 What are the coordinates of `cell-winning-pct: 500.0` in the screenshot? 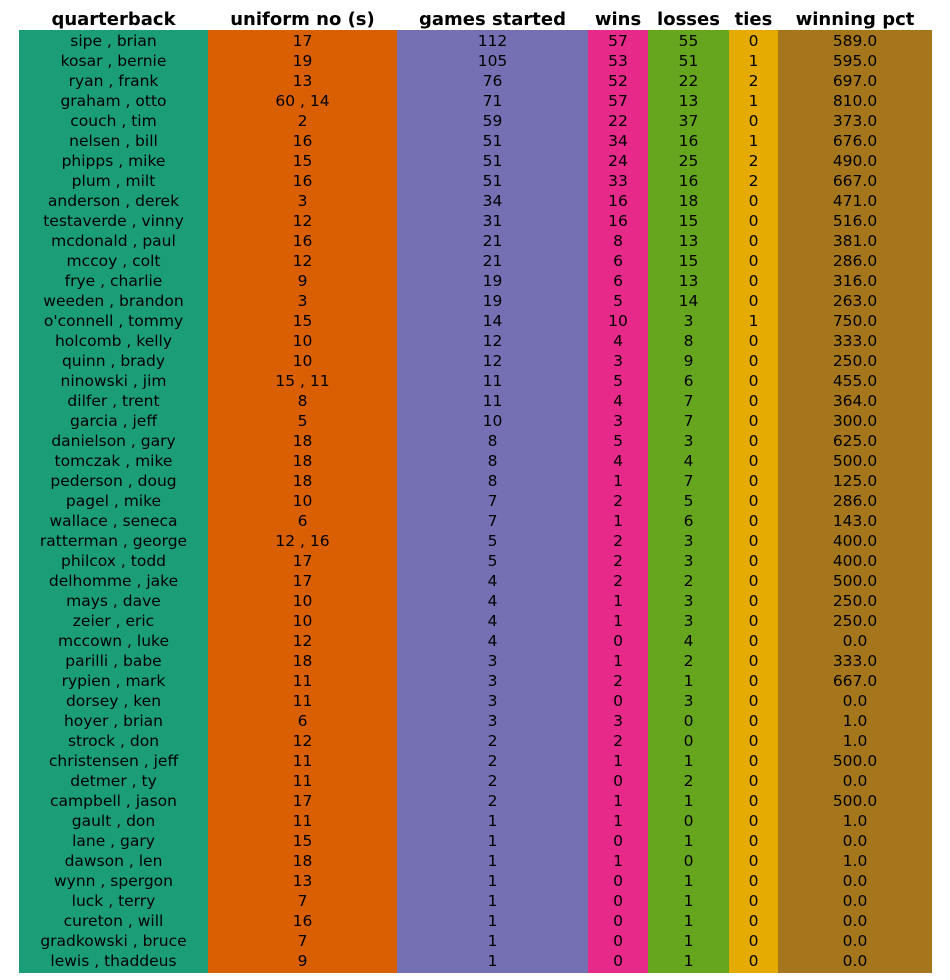 It's located at (855, 461).